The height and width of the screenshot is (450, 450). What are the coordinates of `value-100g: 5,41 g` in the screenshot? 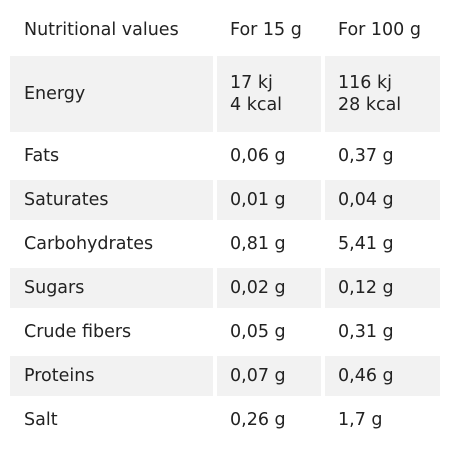 It's located at (366, 244).